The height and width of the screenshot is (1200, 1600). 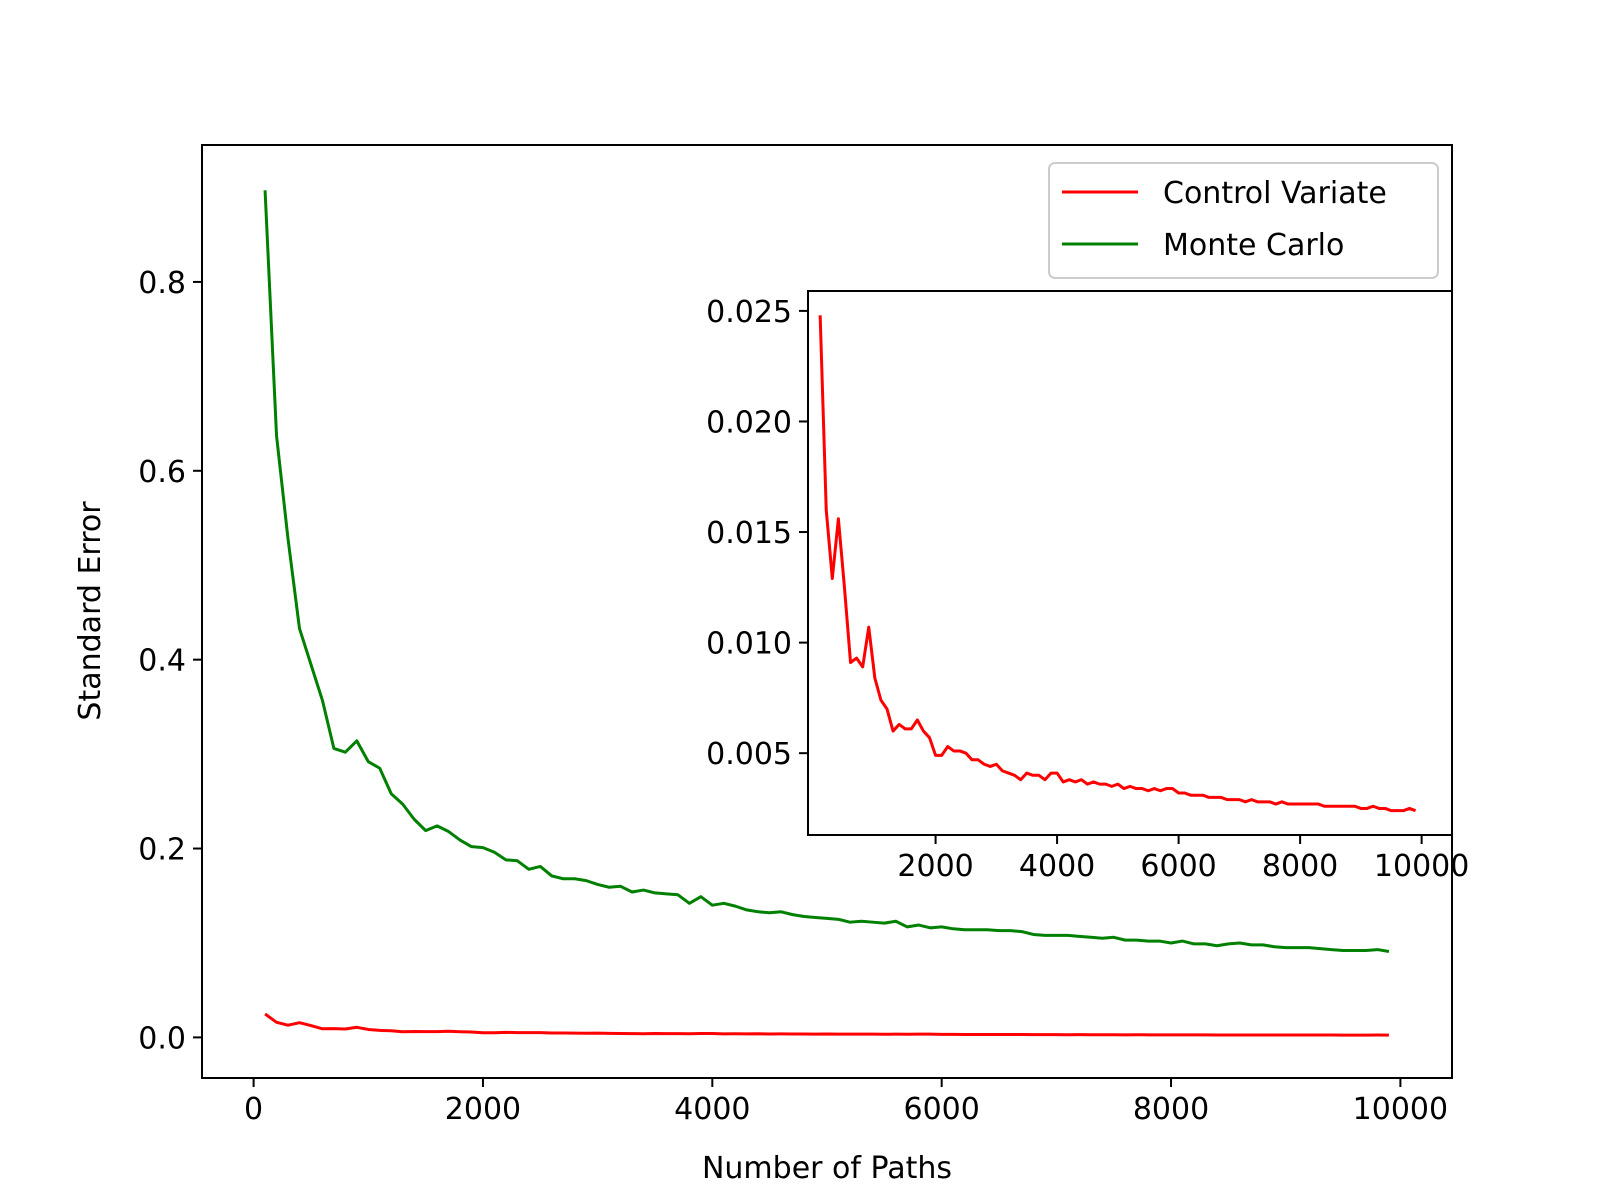 I want to click on series-line-control-variate, so click(x=826, y=1024).